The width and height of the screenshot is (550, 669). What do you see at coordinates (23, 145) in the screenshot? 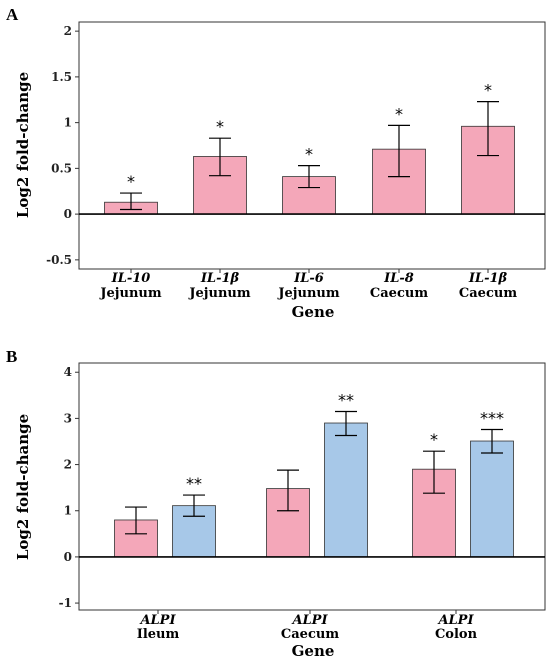
I see `panel-a-y-axis-label: Log2 fold-change` at bounding box center [23, 145].